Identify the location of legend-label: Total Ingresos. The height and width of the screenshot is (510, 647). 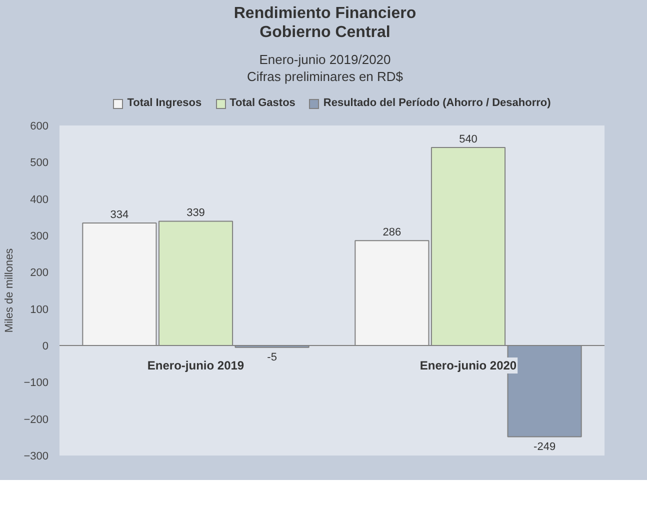
(164, 102).